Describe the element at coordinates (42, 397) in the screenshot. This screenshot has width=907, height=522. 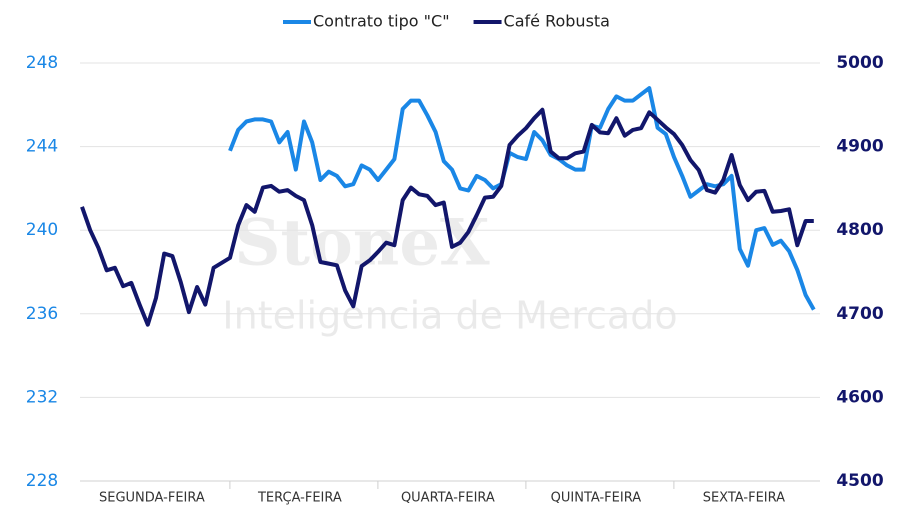
I see `y-tick-label: 232` at that location.